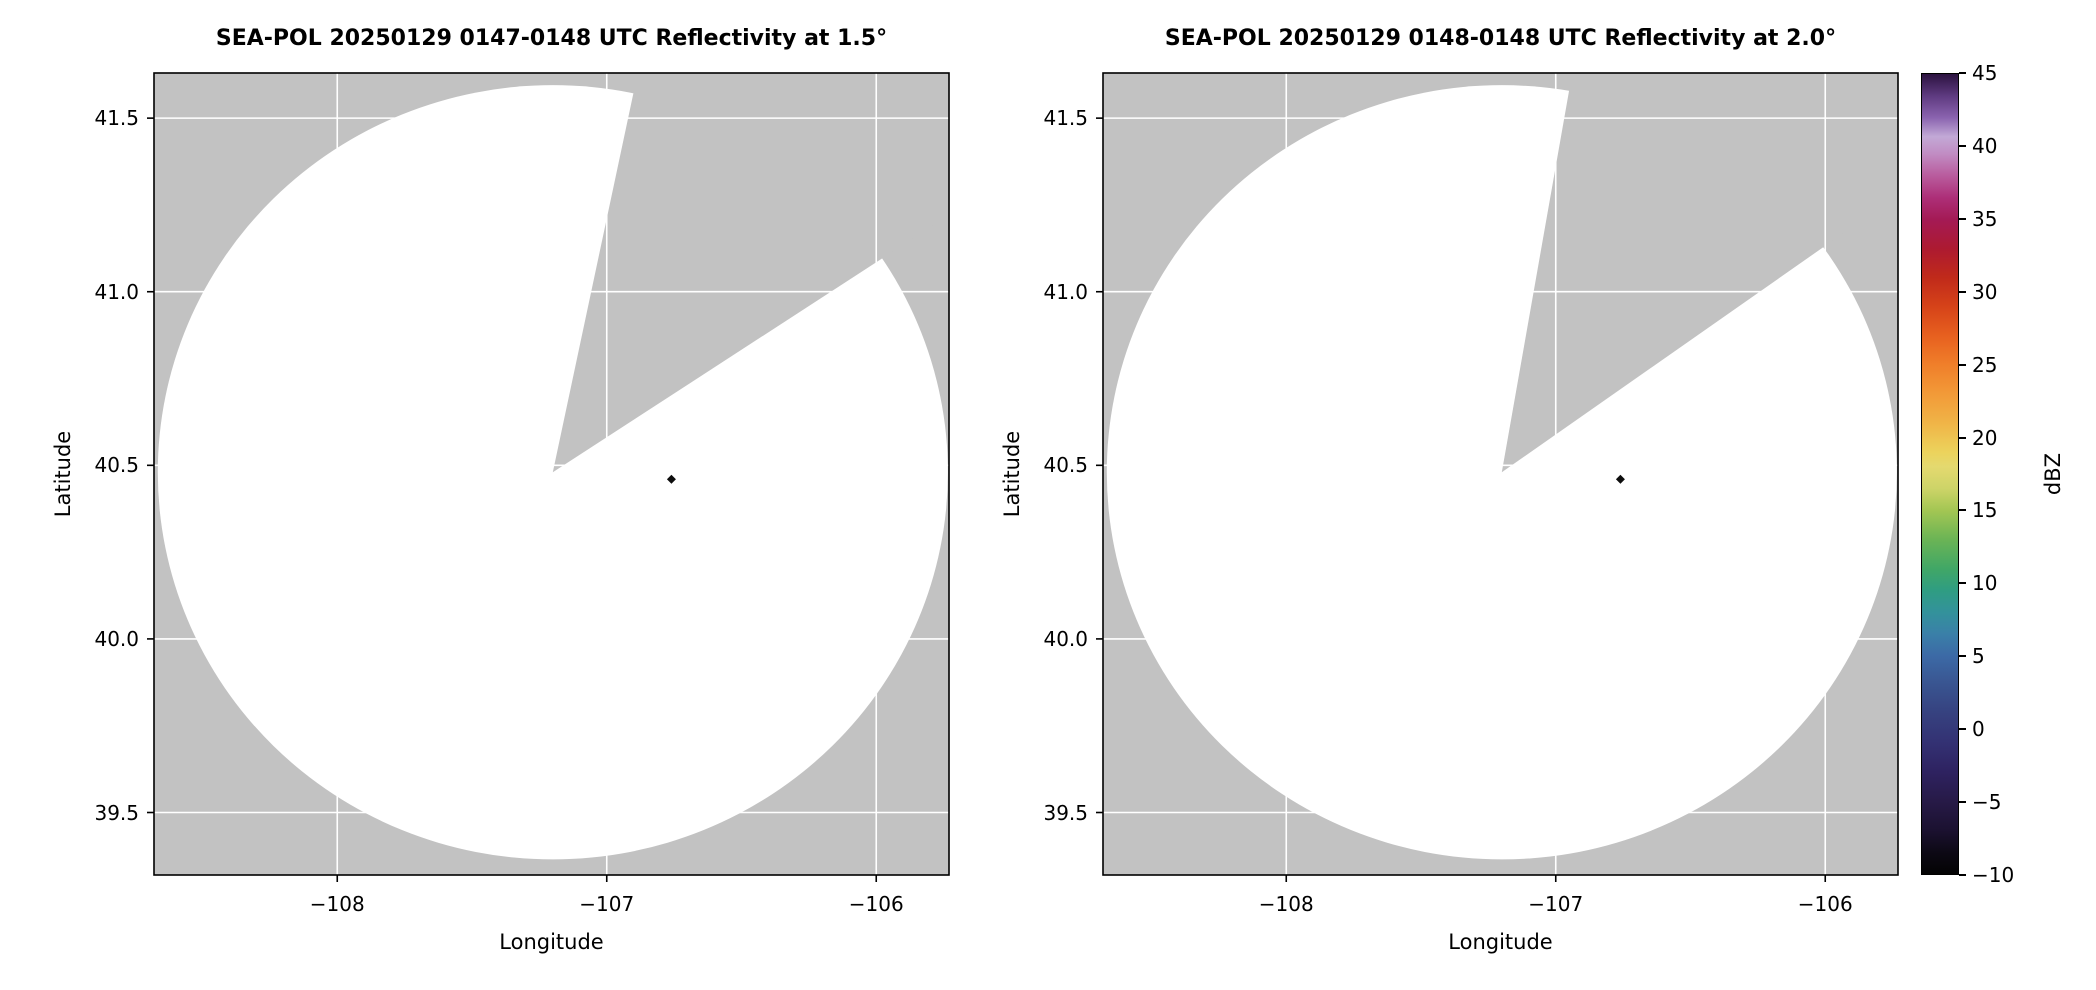 The width and height of the screenshot is (2096, 990). Describe the element at coordinates (1940, 474) in the screenshot. I see `colorbar-gradient` at that location.